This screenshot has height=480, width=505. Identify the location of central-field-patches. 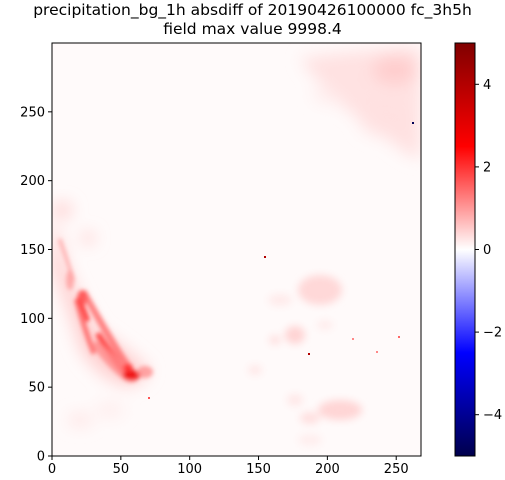
(295, 325).